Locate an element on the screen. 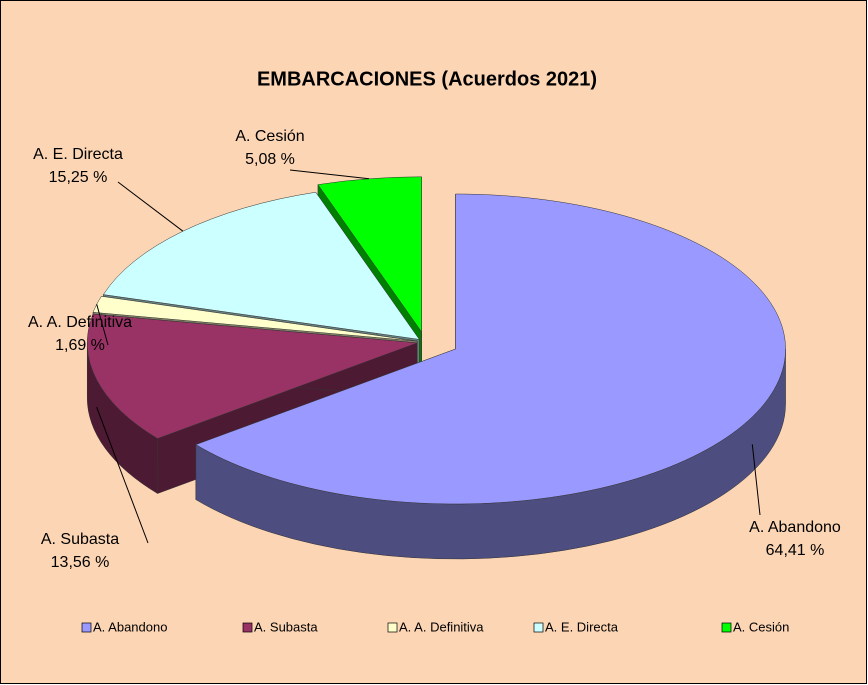  slice-label: A. A. Definitiva is located at coordinates (80, 322).